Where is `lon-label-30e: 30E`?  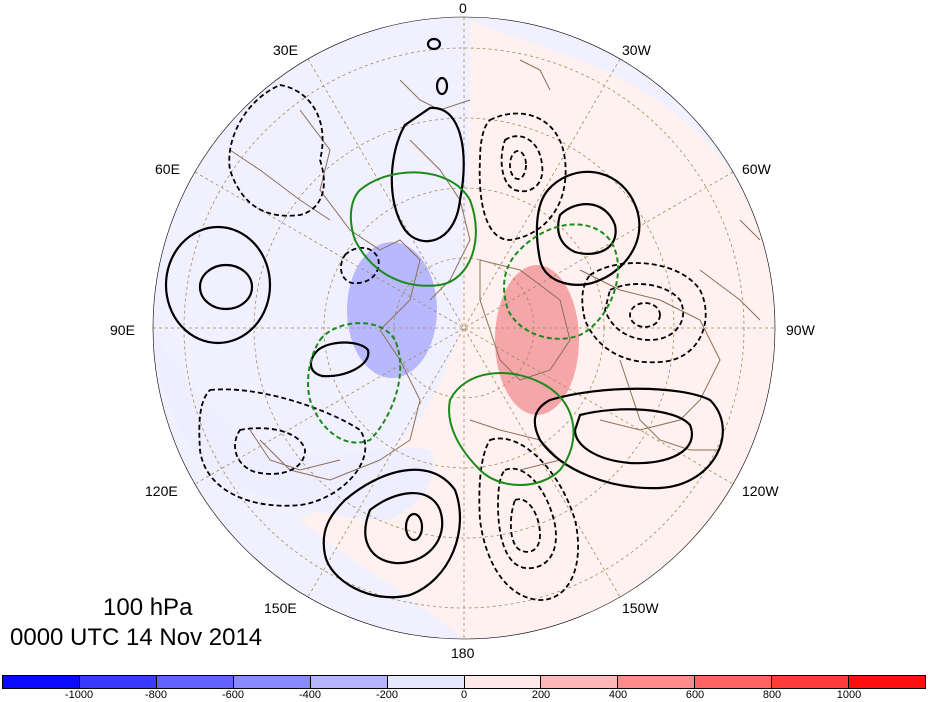 lon-label-30e: 30E is located at coordinates (285, 50).